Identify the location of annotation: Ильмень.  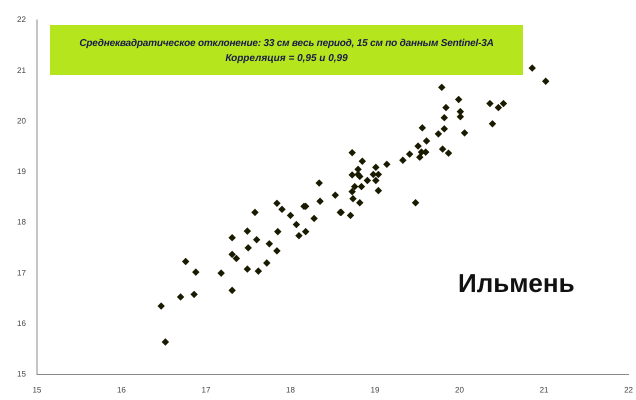
(516, 283).